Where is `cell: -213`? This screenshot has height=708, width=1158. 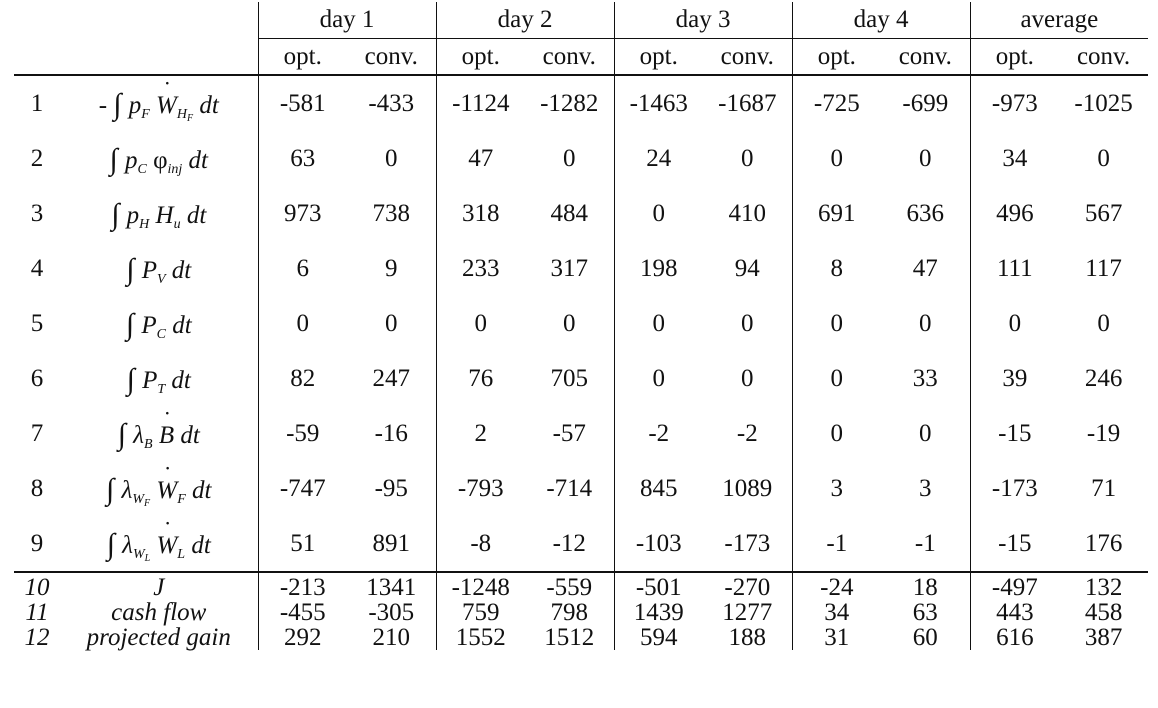
cell: -213 is located at coordinates (302, 585).